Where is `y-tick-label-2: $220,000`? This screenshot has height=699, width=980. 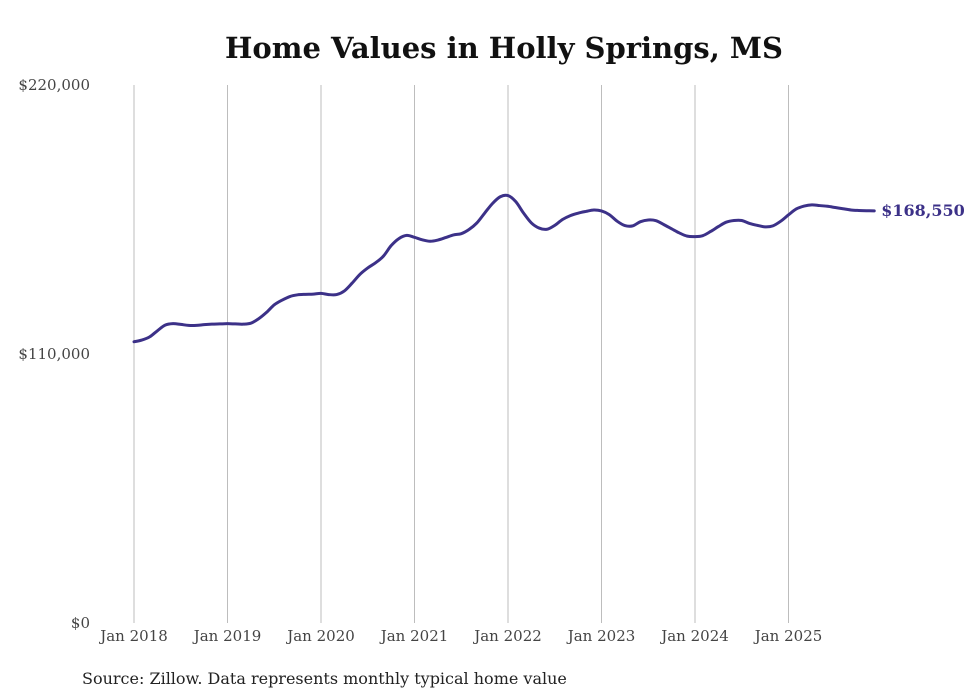
y-tick-label-2: $220,000 is located at coordinates (54, 85).